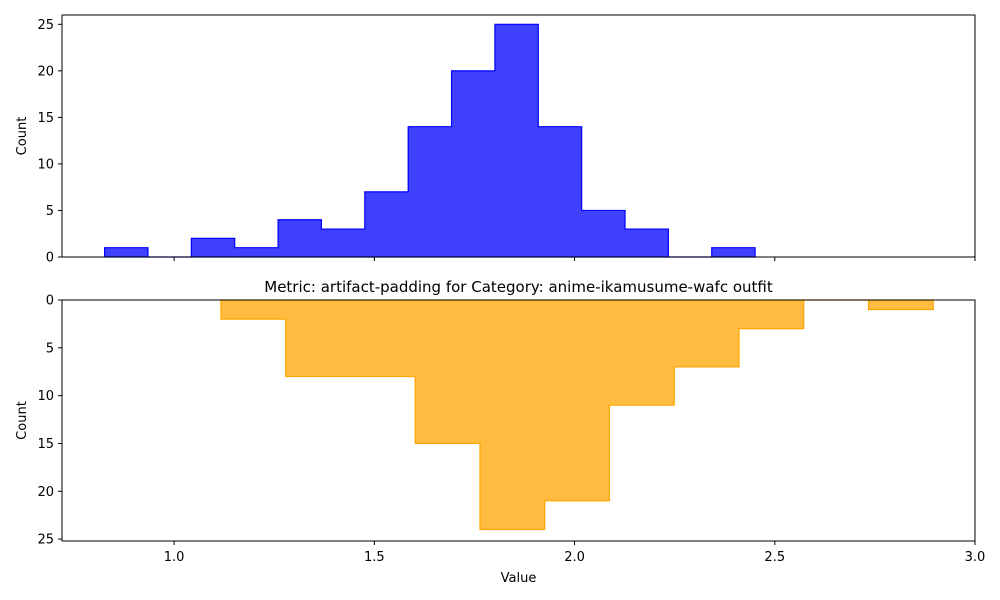 Image resolution: width=1000 pixels, height=600 pixels. Describe the element at coordinates (45, 396) in the screenshot. I see `y-tick-label-bottom-2: 10` at that location.